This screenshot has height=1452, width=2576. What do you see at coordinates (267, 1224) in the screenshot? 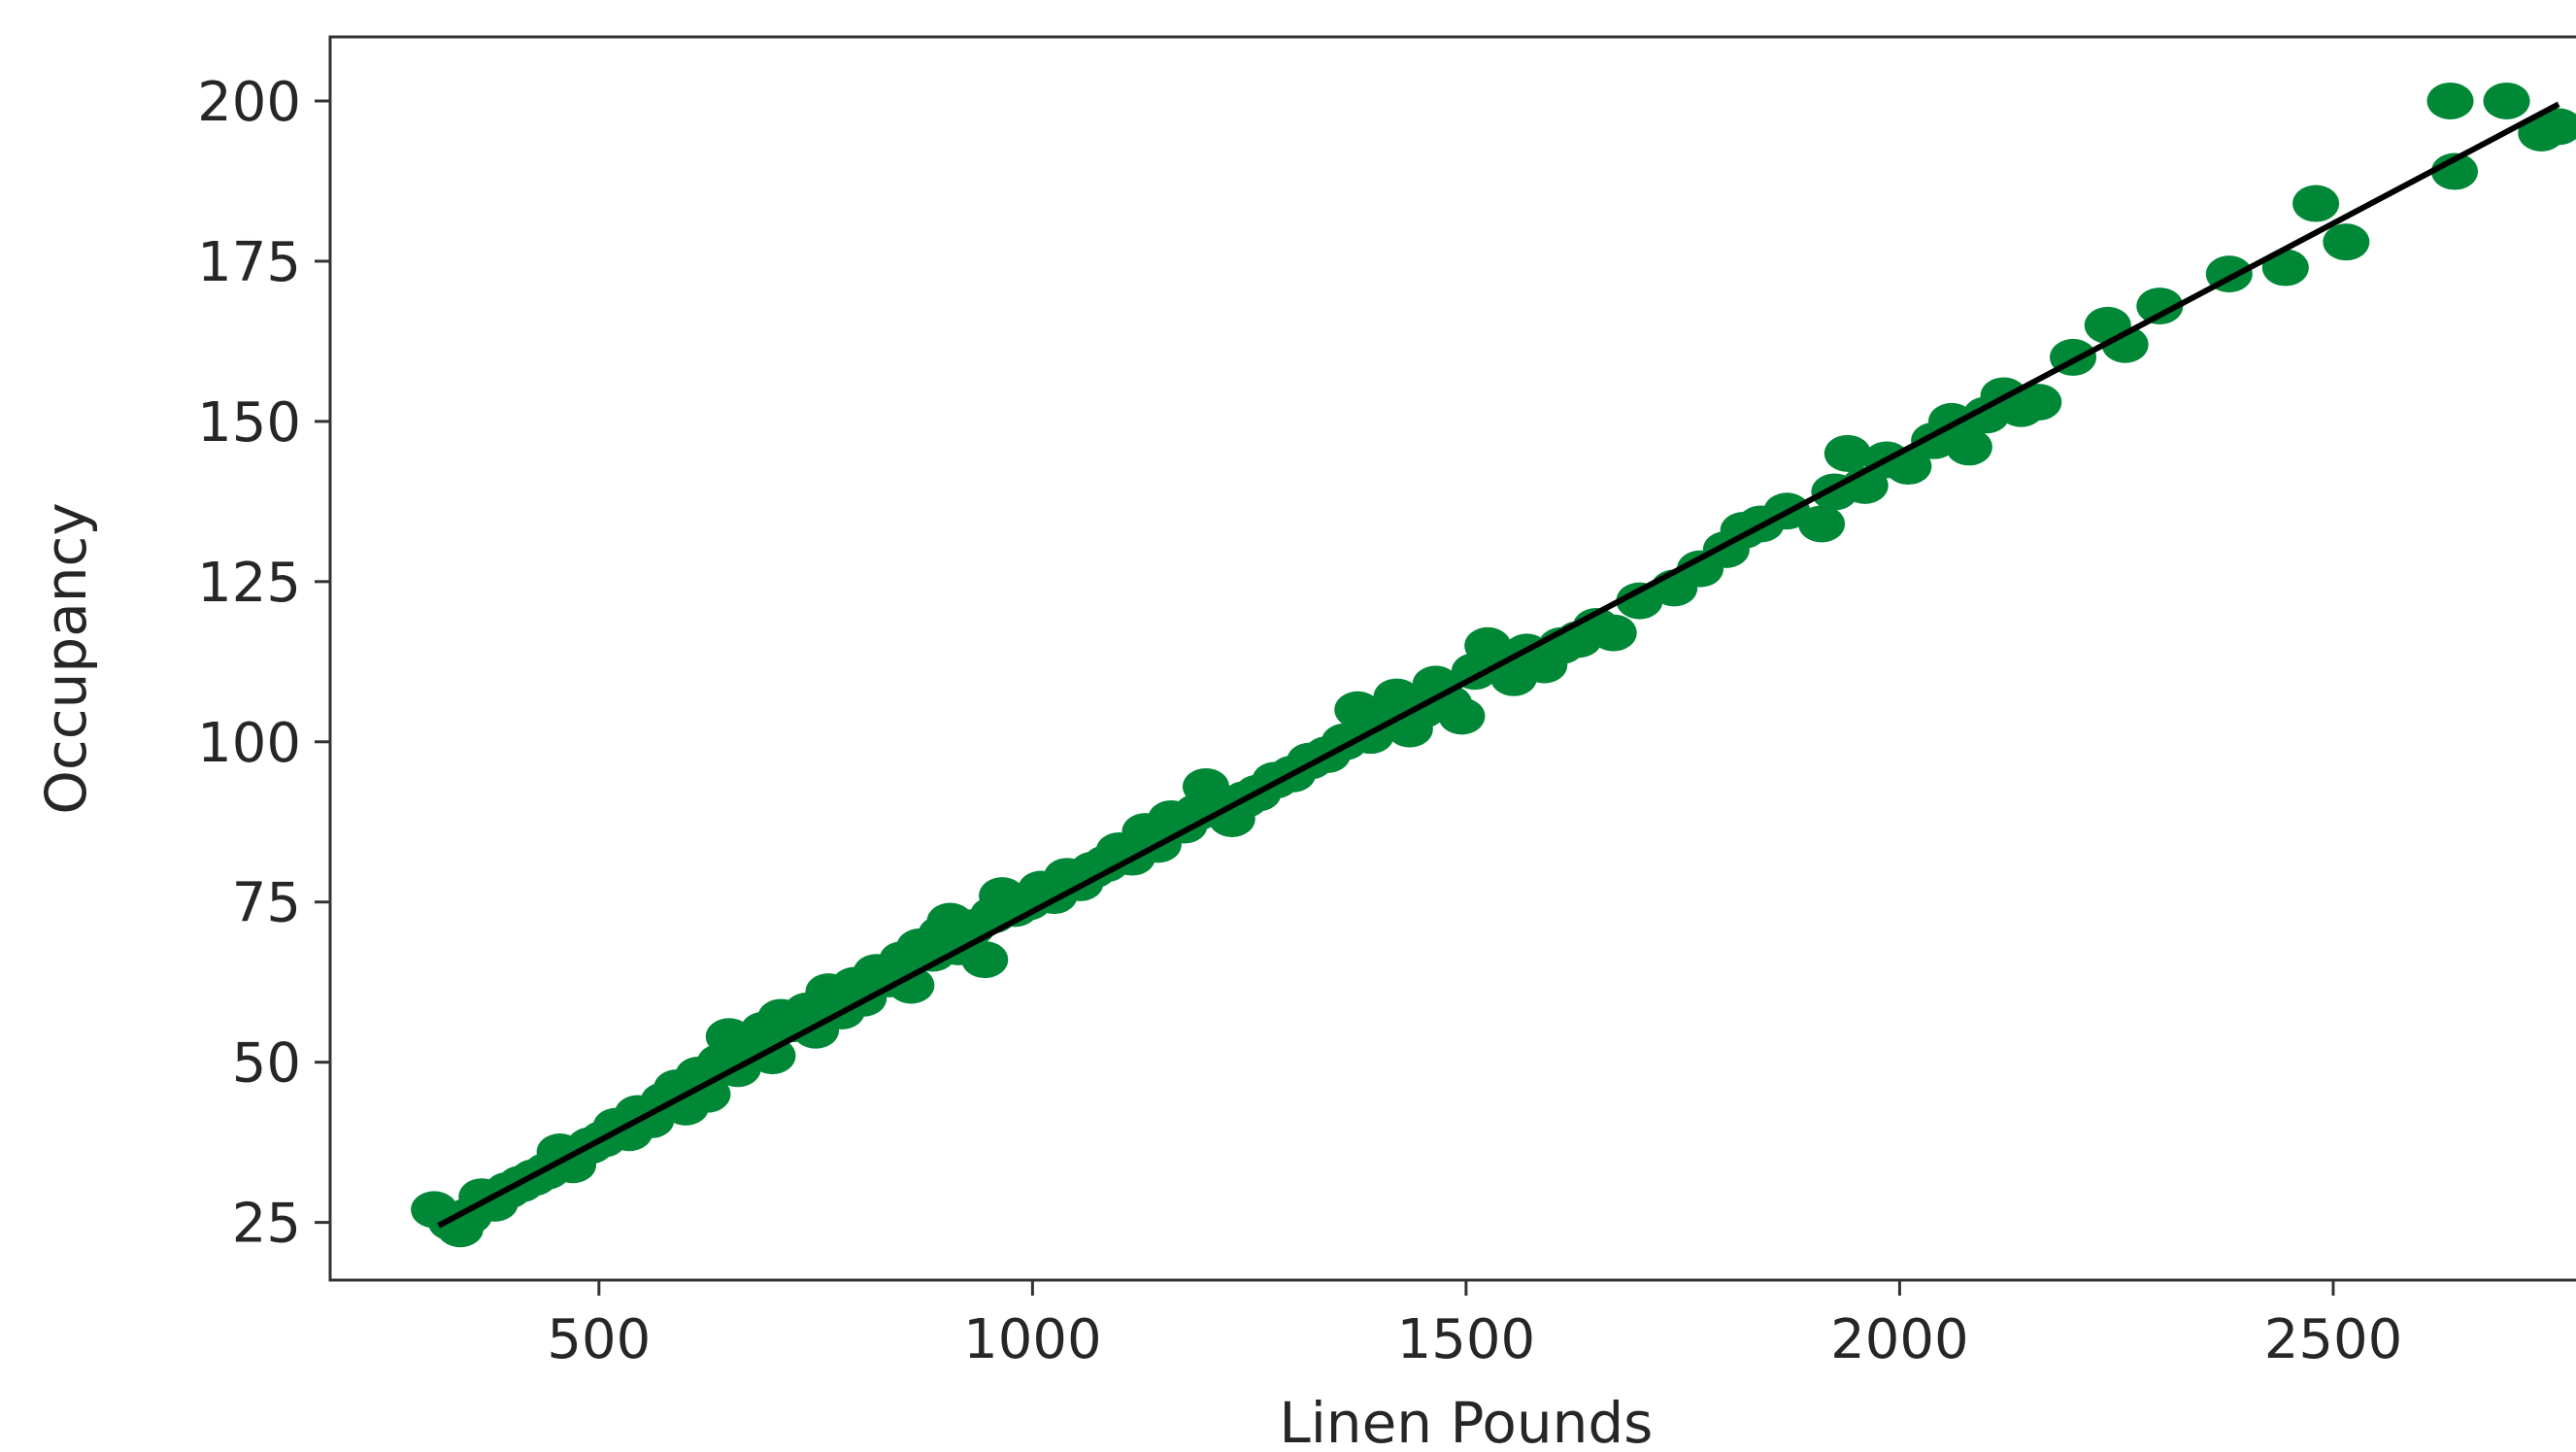
I see `y-tick-label: 25` at bounding box center [267, 1224].